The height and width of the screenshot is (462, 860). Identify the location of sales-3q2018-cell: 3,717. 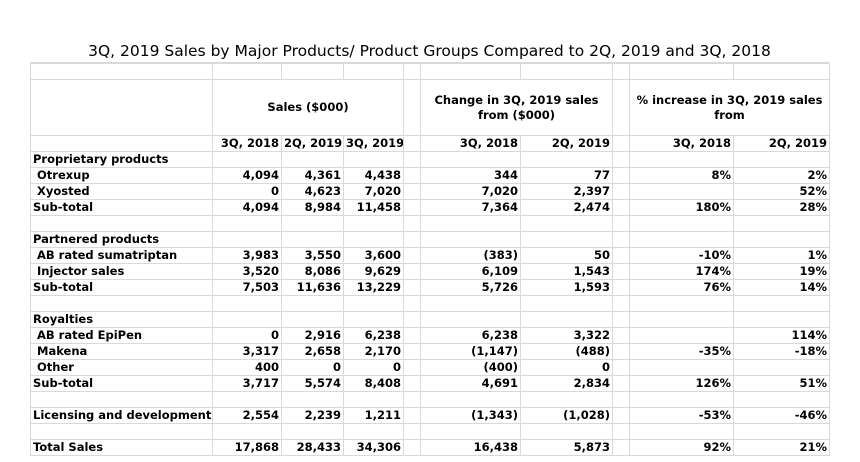
(247, 383).